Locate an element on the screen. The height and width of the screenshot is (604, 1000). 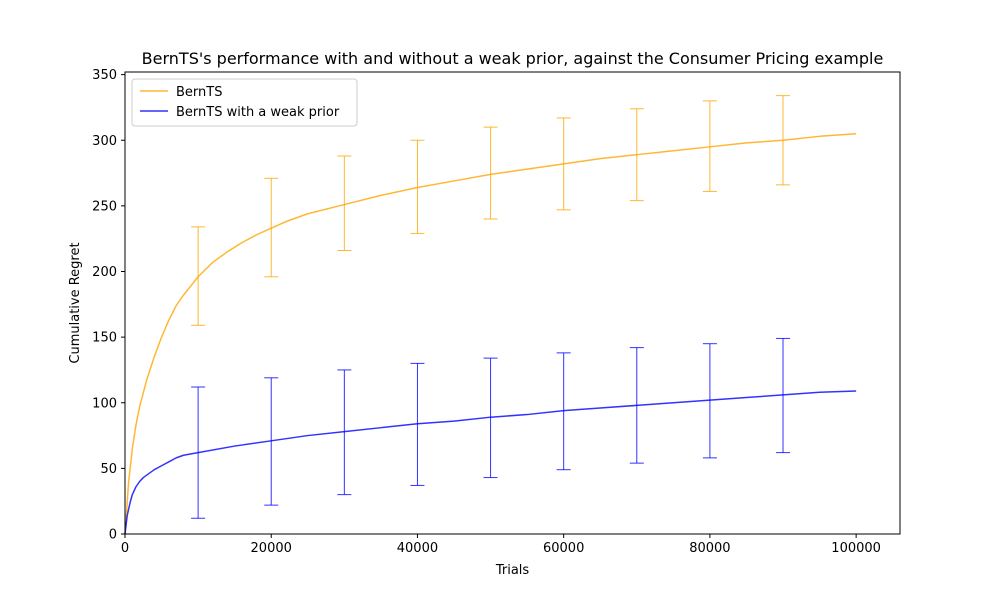
y-tick-label: 50 is located at coordinates (108, 469).